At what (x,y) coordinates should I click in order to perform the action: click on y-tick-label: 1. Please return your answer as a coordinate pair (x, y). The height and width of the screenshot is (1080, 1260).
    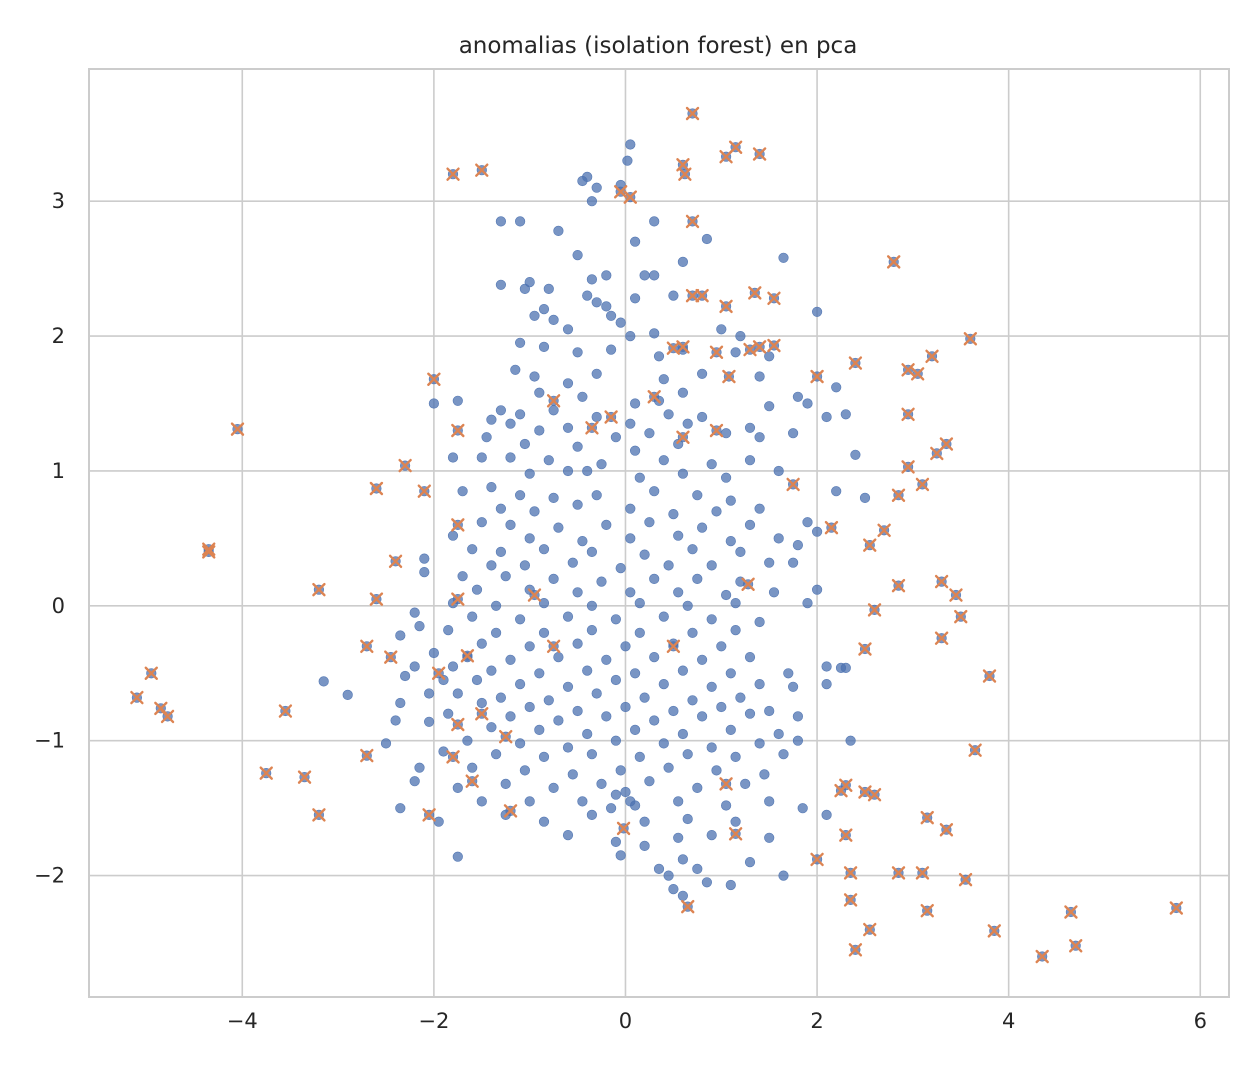
    Looking at the image, I should click on (58, 471).